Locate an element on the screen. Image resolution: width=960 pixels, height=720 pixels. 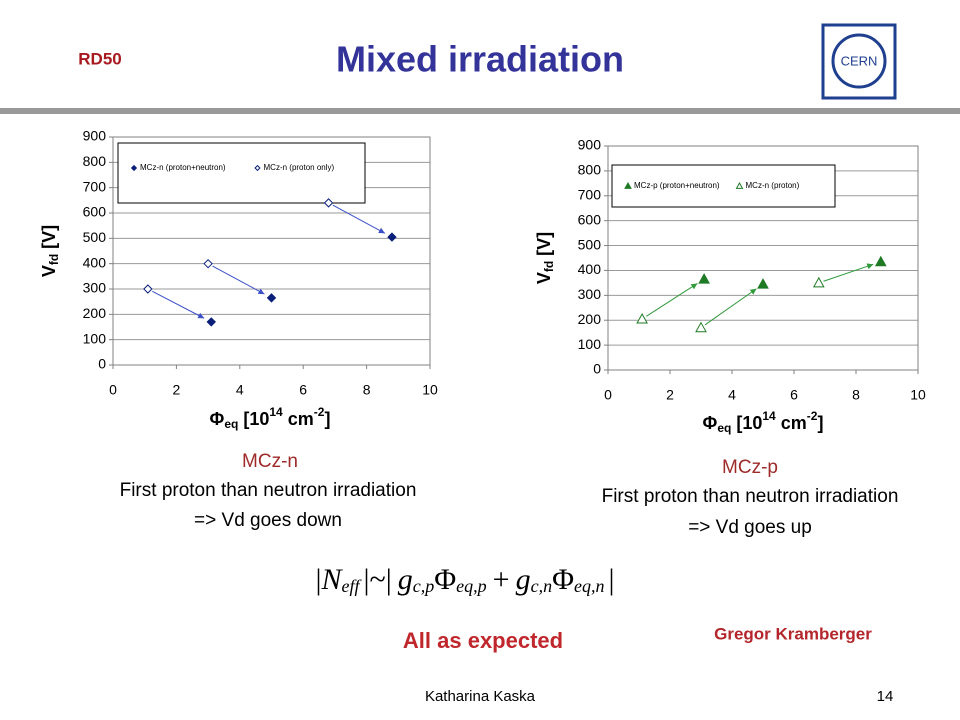
x-tick-label: 8 is located at coordinates (856, 395).